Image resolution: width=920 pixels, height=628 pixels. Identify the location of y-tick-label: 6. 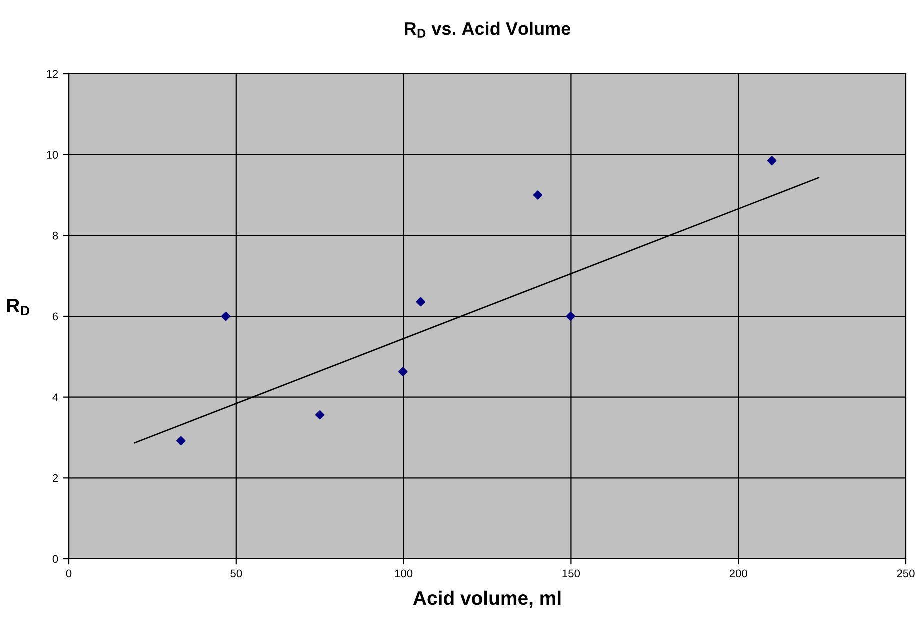
(55, 316).